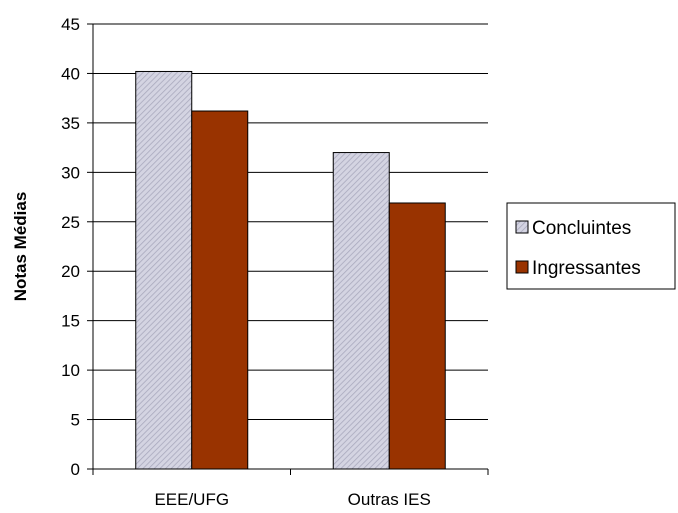 Image resolution: width=678 pixels, height=513 pixels. Describe the element at coordinates (70, 222) in the screenshot. I see `y-tick-label: 25` at that location.